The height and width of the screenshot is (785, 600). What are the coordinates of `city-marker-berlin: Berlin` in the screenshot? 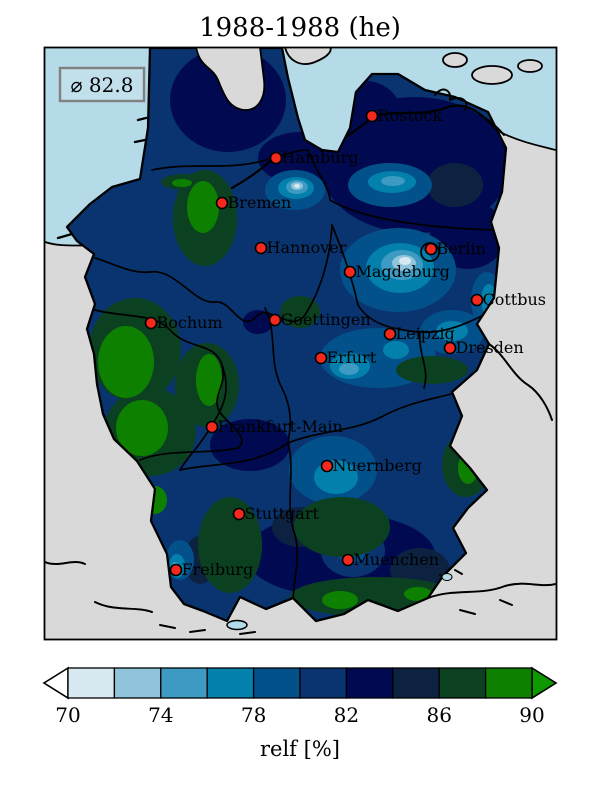 It's located at (455, 248).